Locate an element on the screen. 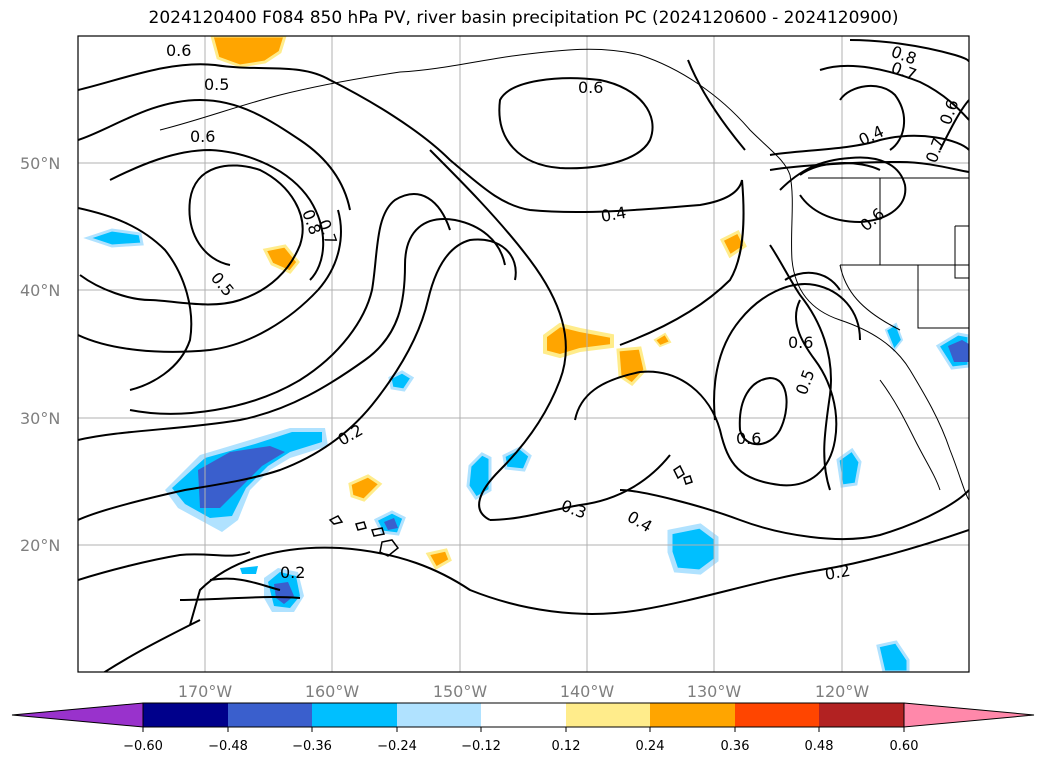 The width and height of the screenshot is (1047, 765). lon-label-150w: 150°W is located at coordinates (460, 691).